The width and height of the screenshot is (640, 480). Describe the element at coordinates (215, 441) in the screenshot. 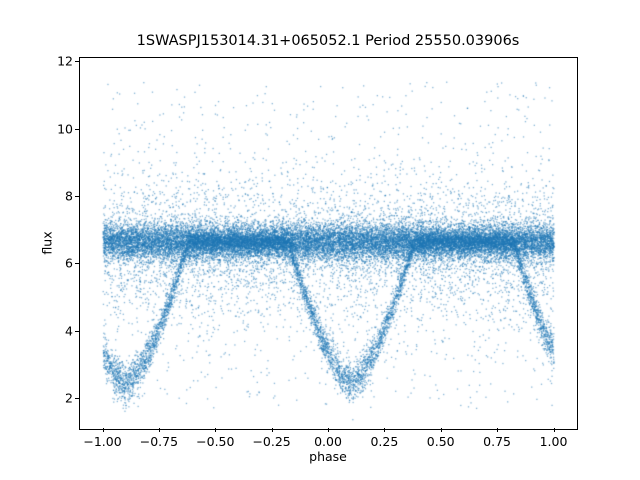

I see `x-tick-label: −0.50` at that location.